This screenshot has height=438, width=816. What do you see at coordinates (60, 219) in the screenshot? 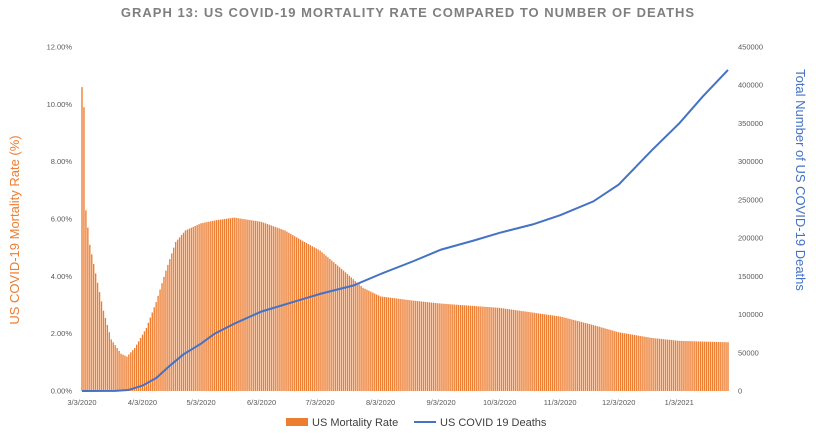
I see `left-axis-ticks: 0.00% 2.00% 4.00% 6.00% 8.00% 10.00% 12.00%` at bounding box center [60, 219].